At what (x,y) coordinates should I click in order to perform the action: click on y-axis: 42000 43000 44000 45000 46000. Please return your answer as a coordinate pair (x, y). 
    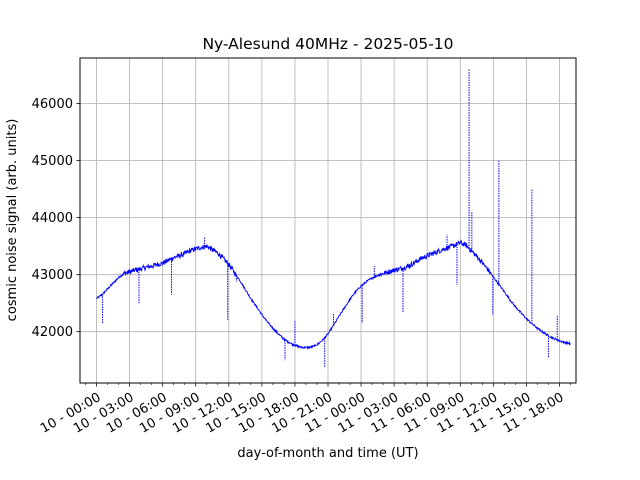
    Looking at the image, I should click on (56, 218).